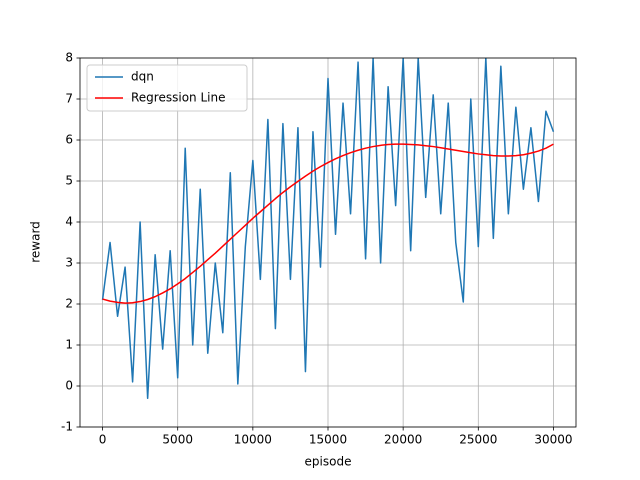 This screenshot has height=480, width=640. Describe the element at coordinates (553, 440) in the screenshot. I see `x-tick-label: 30000` at that location.